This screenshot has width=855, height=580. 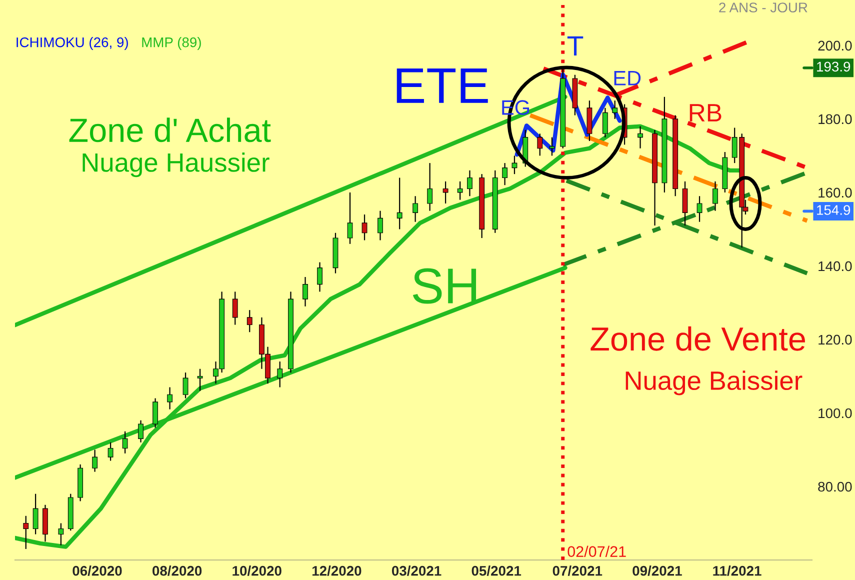 What do you see at coordinates (835, 339) in the screenshot?
I see `y-tick-label: 120.0` at bounding box center [835, 339].